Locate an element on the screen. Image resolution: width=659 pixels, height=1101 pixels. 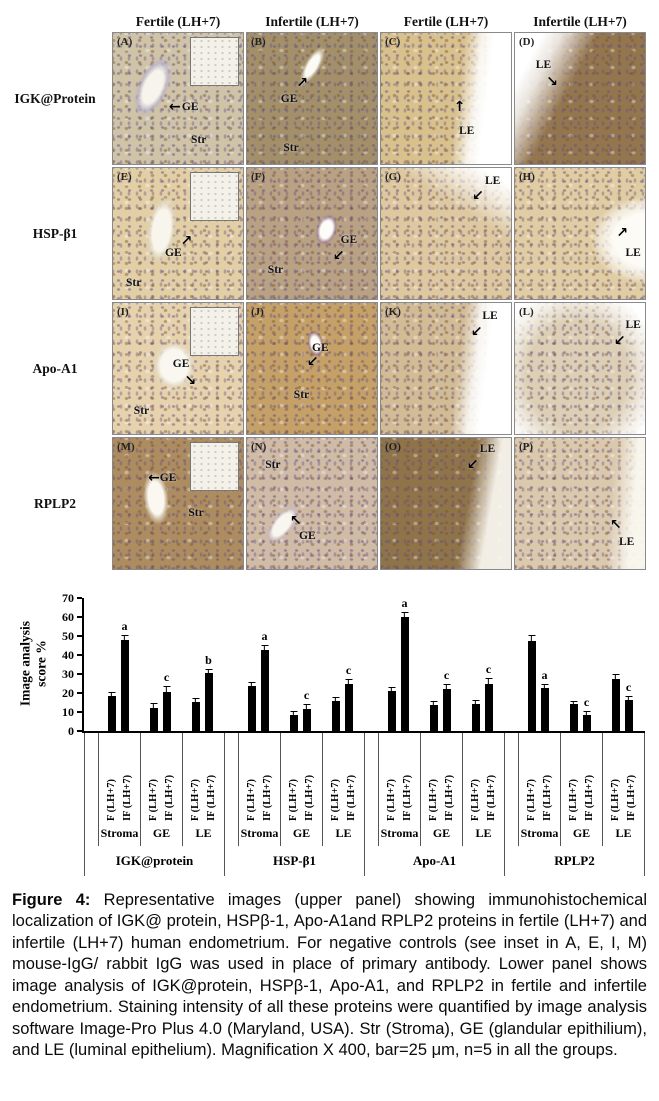
ihc-row: RPLP2 (M) GE Str ← (N) Str GE ↖ (O) LE ↙ (P) LE ↖ is located at coordinates (329, 503).